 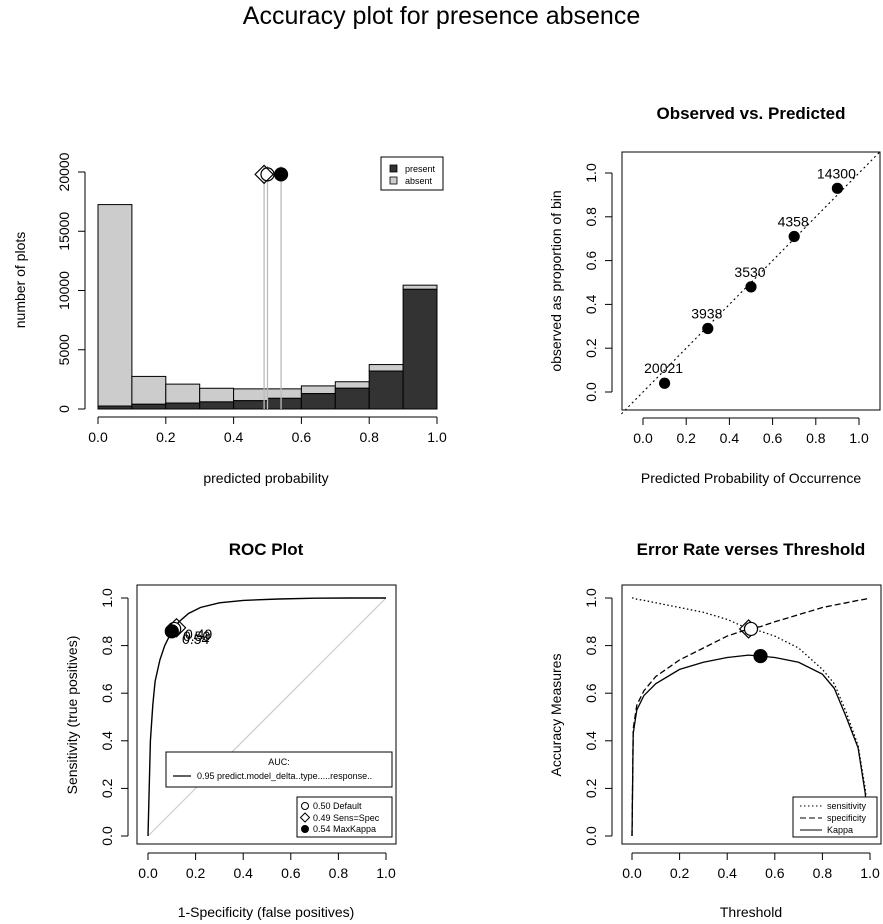 What do you see at coordinates (64, 290) in the screenshot?
I see `histogram-y-tick-label: 10000` at bounding box center [64, 290].